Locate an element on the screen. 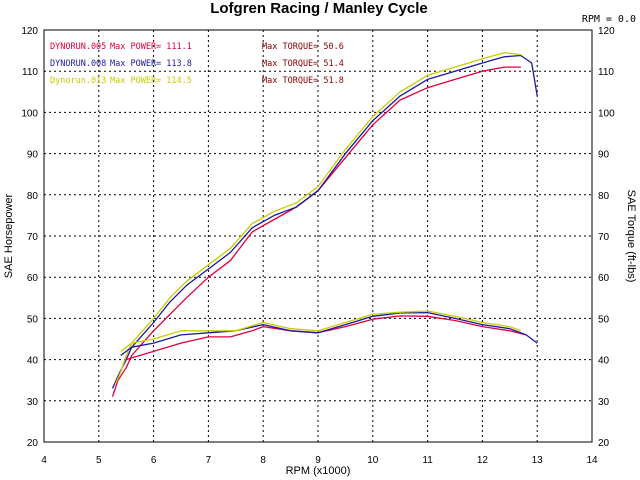 The image size is (640, 480). right-y-tick-label: 40 is located at coordinates (604, 361).